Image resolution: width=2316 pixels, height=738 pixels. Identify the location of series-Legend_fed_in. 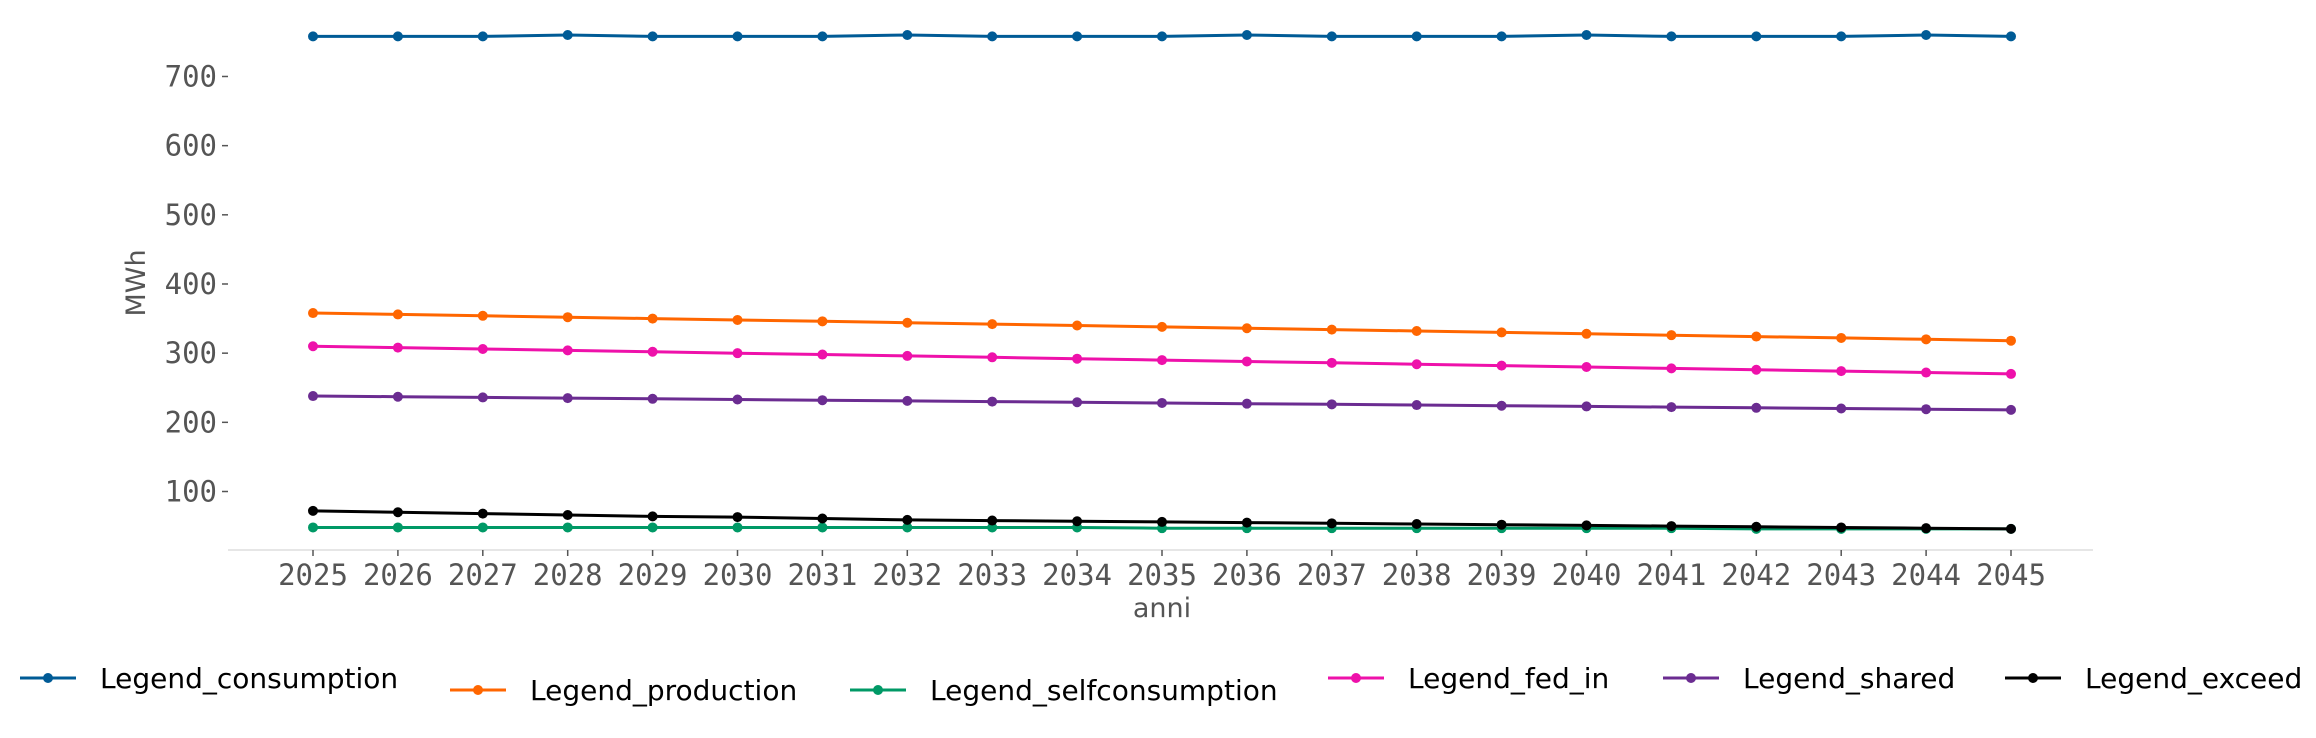
(1162, 360).